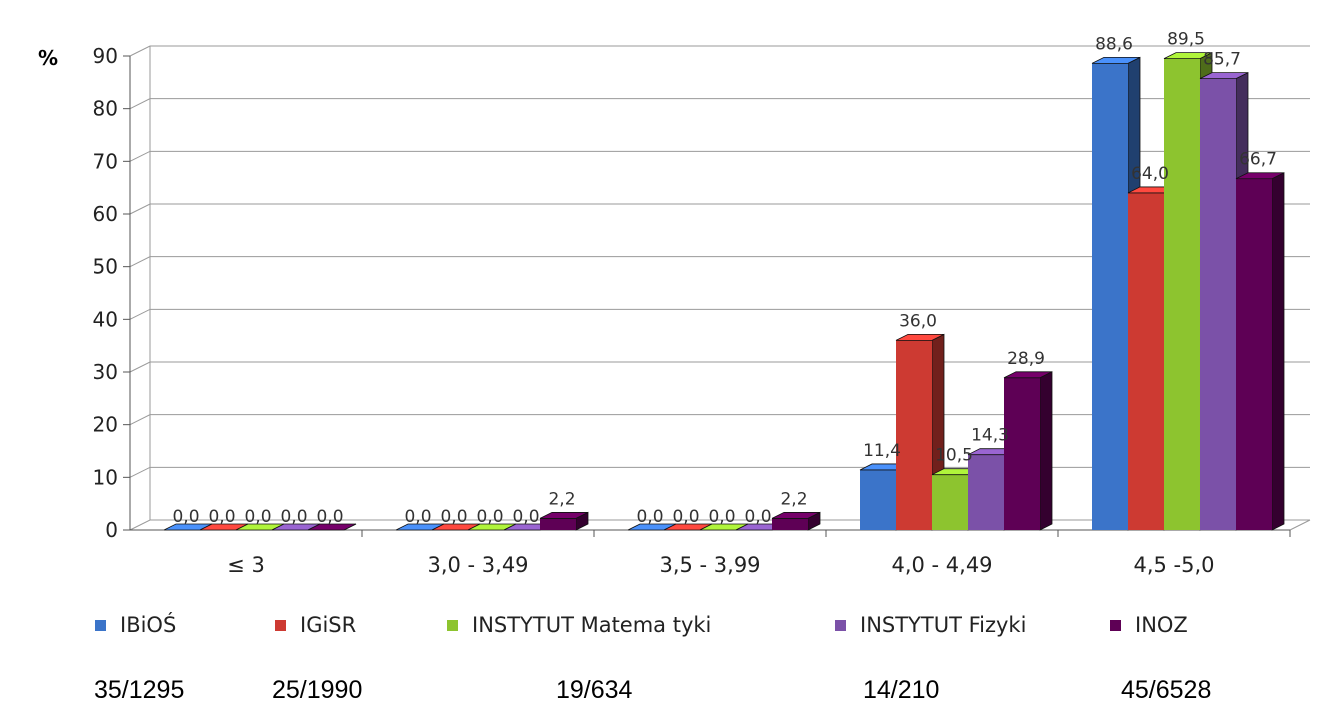  I want to click on legend-item: IBiOŚ, so click(135, 625).